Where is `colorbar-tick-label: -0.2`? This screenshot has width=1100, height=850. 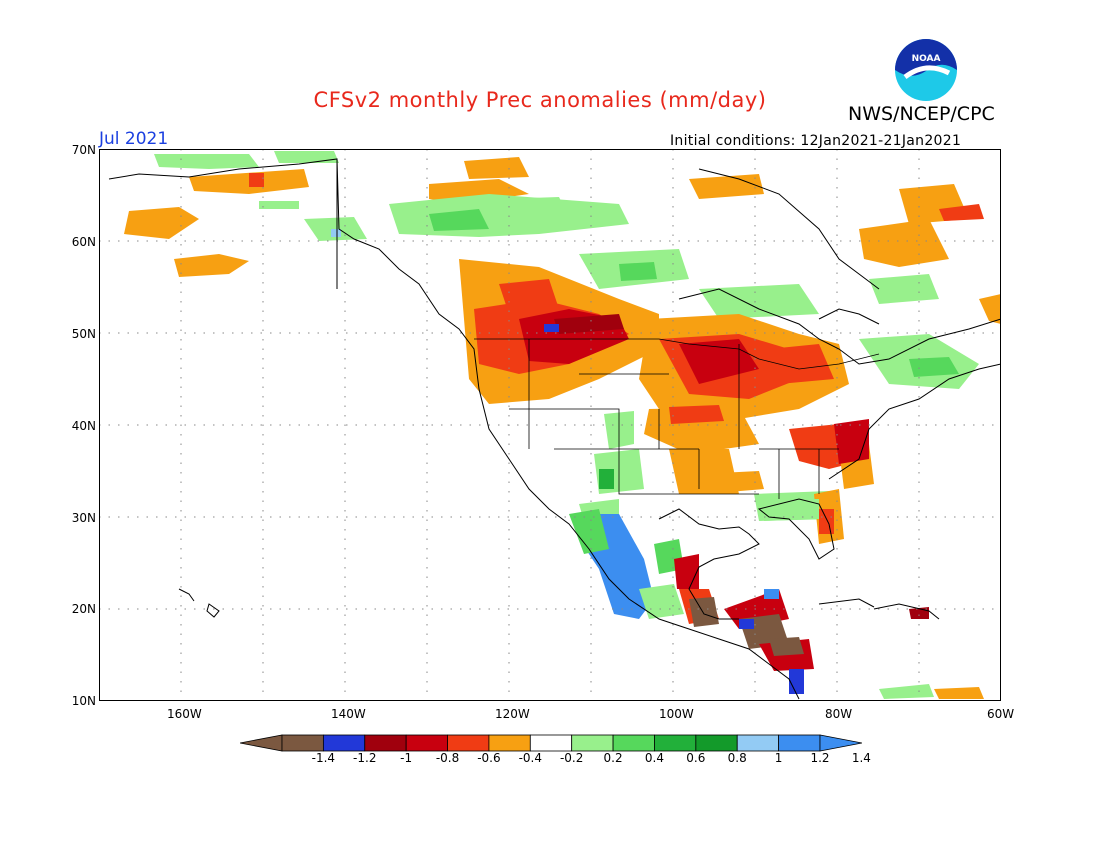 colorbar-tick-label: -0.2 is located at coordinates (571, 758).